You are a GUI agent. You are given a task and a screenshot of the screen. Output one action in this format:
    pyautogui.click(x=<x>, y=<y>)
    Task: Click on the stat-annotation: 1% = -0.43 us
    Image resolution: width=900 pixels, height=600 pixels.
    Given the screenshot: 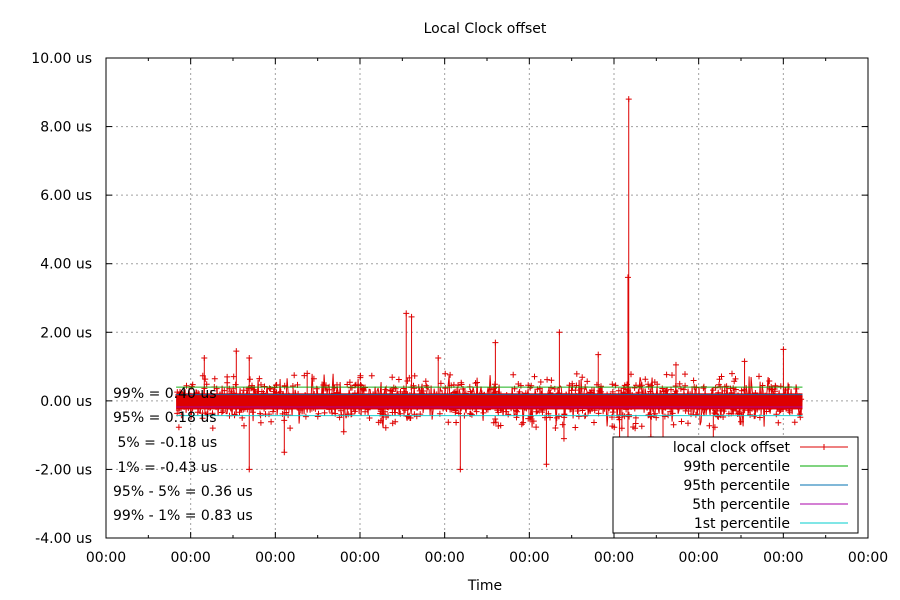 What is the action you would take?
    pyautogui.click(x=165, y=468)
    